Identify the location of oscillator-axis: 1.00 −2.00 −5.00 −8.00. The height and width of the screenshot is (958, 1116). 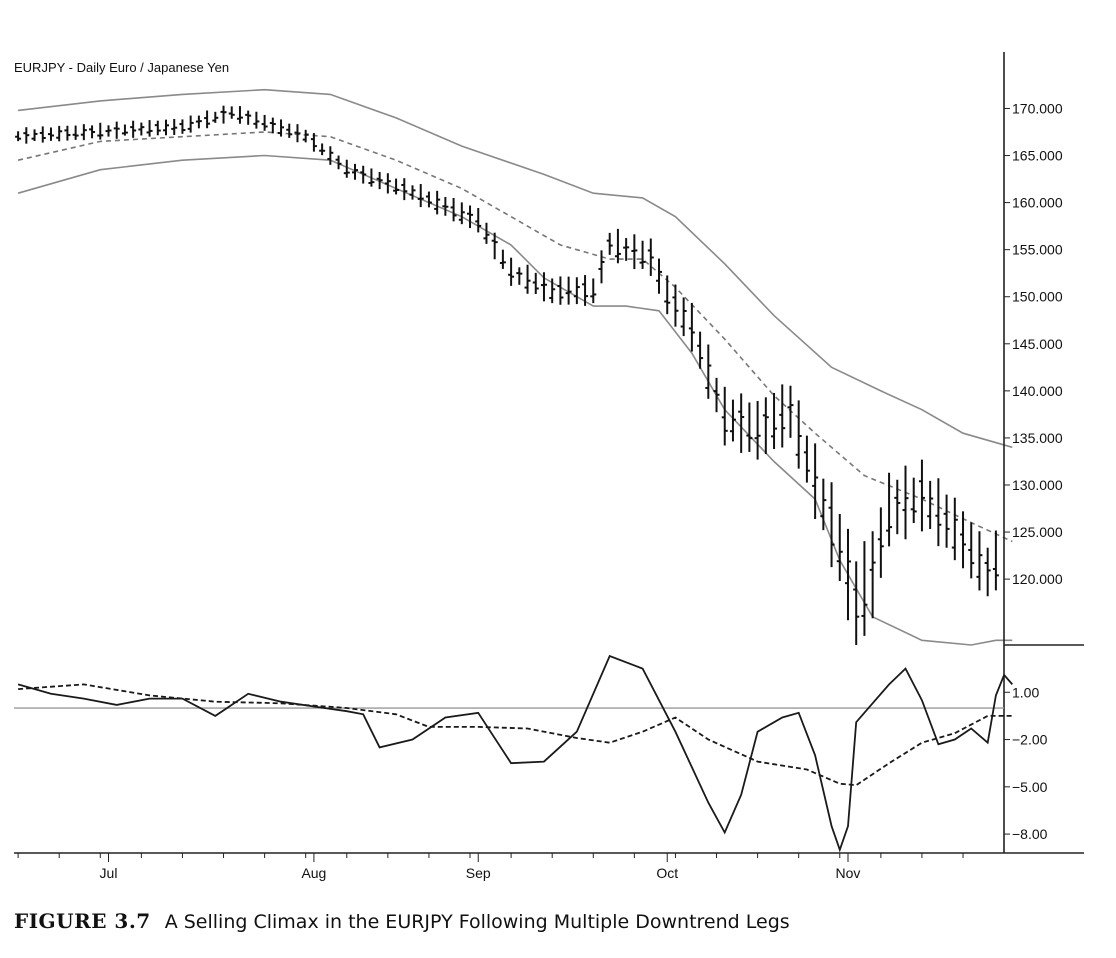
(1026, 763).